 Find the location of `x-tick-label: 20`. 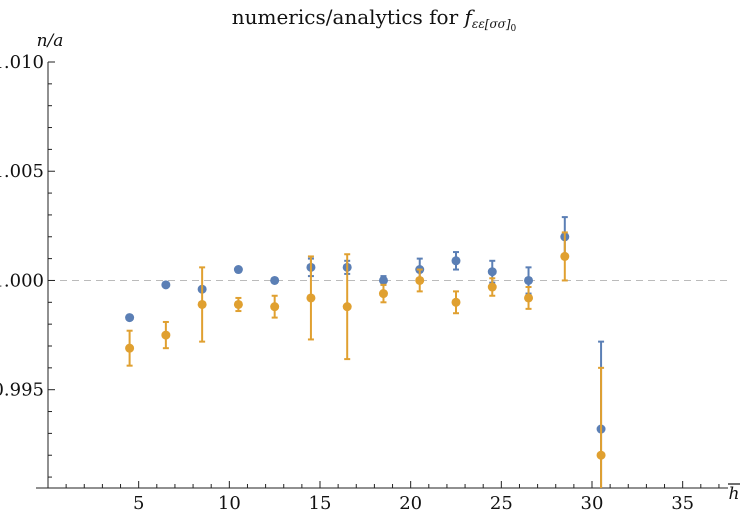

x-tick-label: 20 is located at coordinates (410, 503).